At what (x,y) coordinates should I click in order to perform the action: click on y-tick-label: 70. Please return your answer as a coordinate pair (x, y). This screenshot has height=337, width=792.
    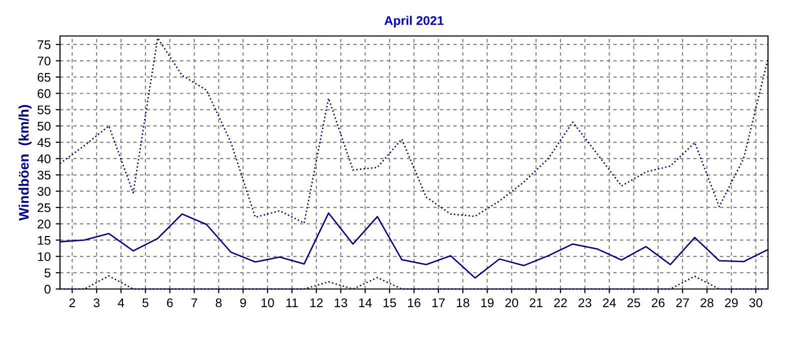
    Looking at the image, I should click on (44, 61).